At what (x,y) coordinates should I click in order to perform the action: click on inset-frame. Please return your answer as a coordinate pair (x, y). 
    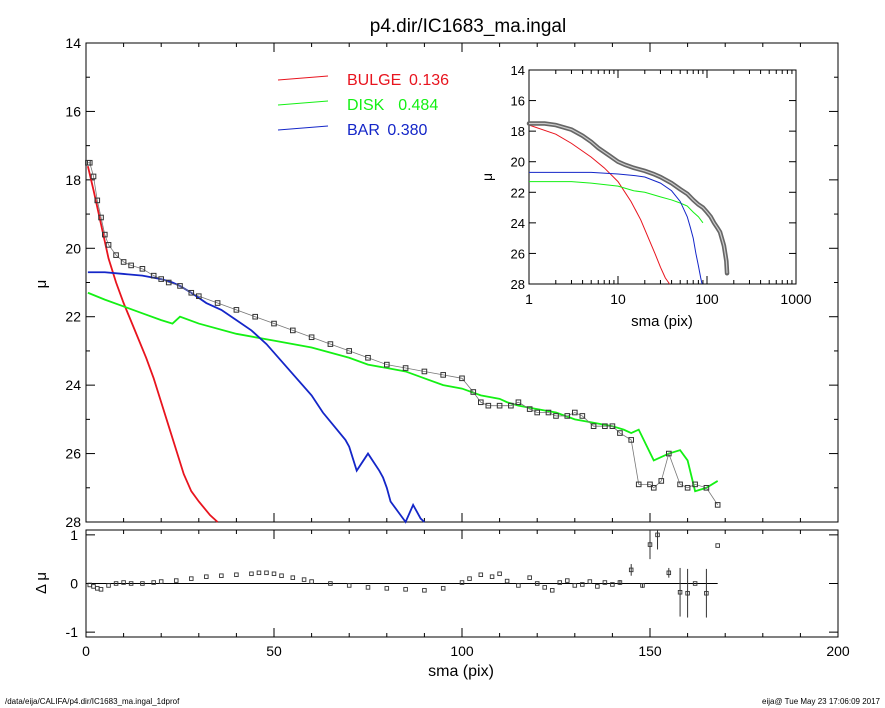
    Looking at the image, I should click on (662, 177).